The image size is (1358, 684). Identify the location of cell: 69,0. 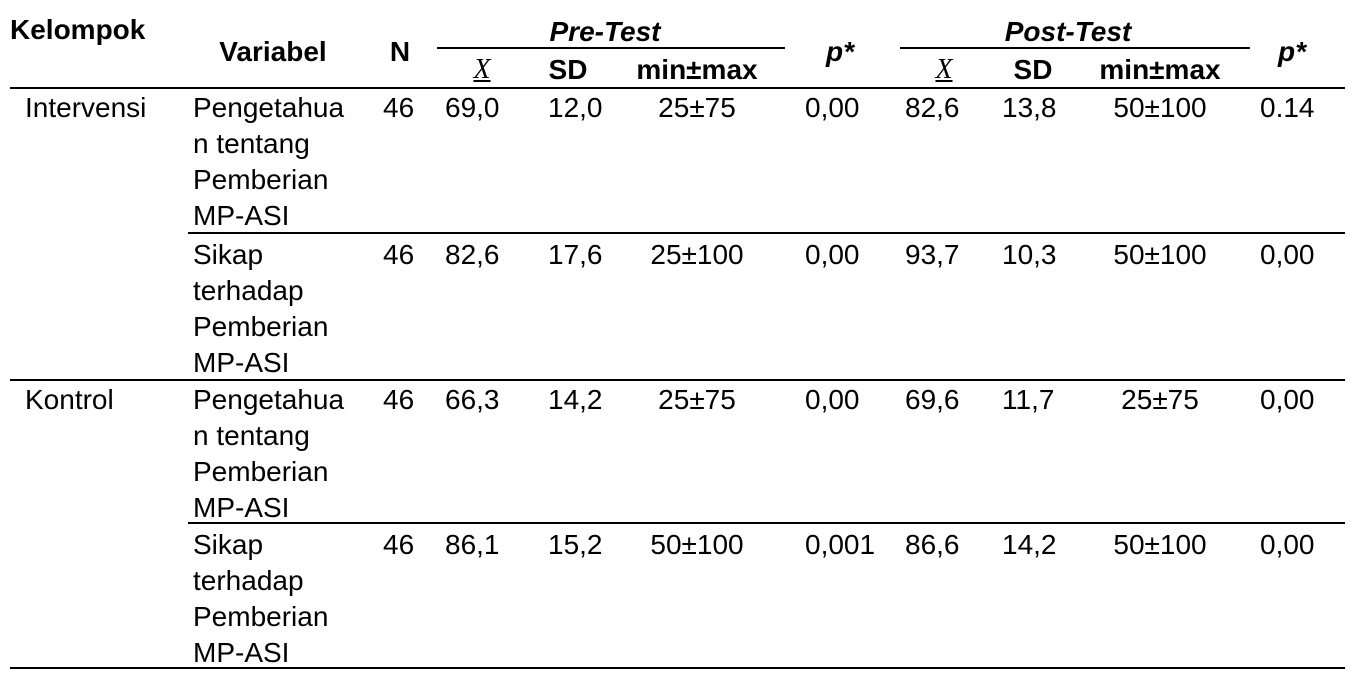
(472, 107).